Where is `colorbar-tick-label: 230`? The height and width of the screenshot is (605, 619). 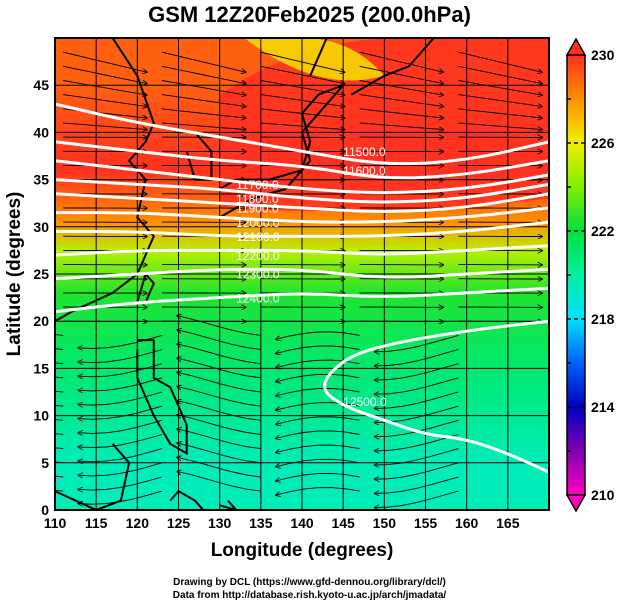 colorbar-tick-label: 230 is located at coordinates (603, 55).